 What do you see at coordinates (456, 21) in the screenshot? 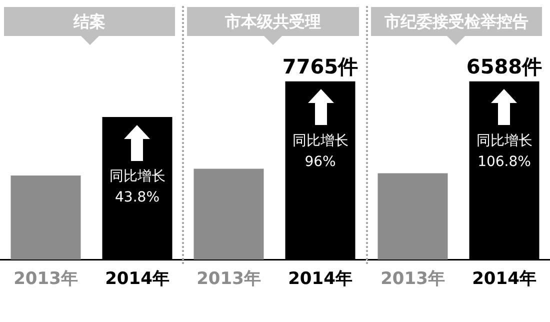
I see `chart-title: 市纪委接受检举控告` at bounding box center [456, 21].